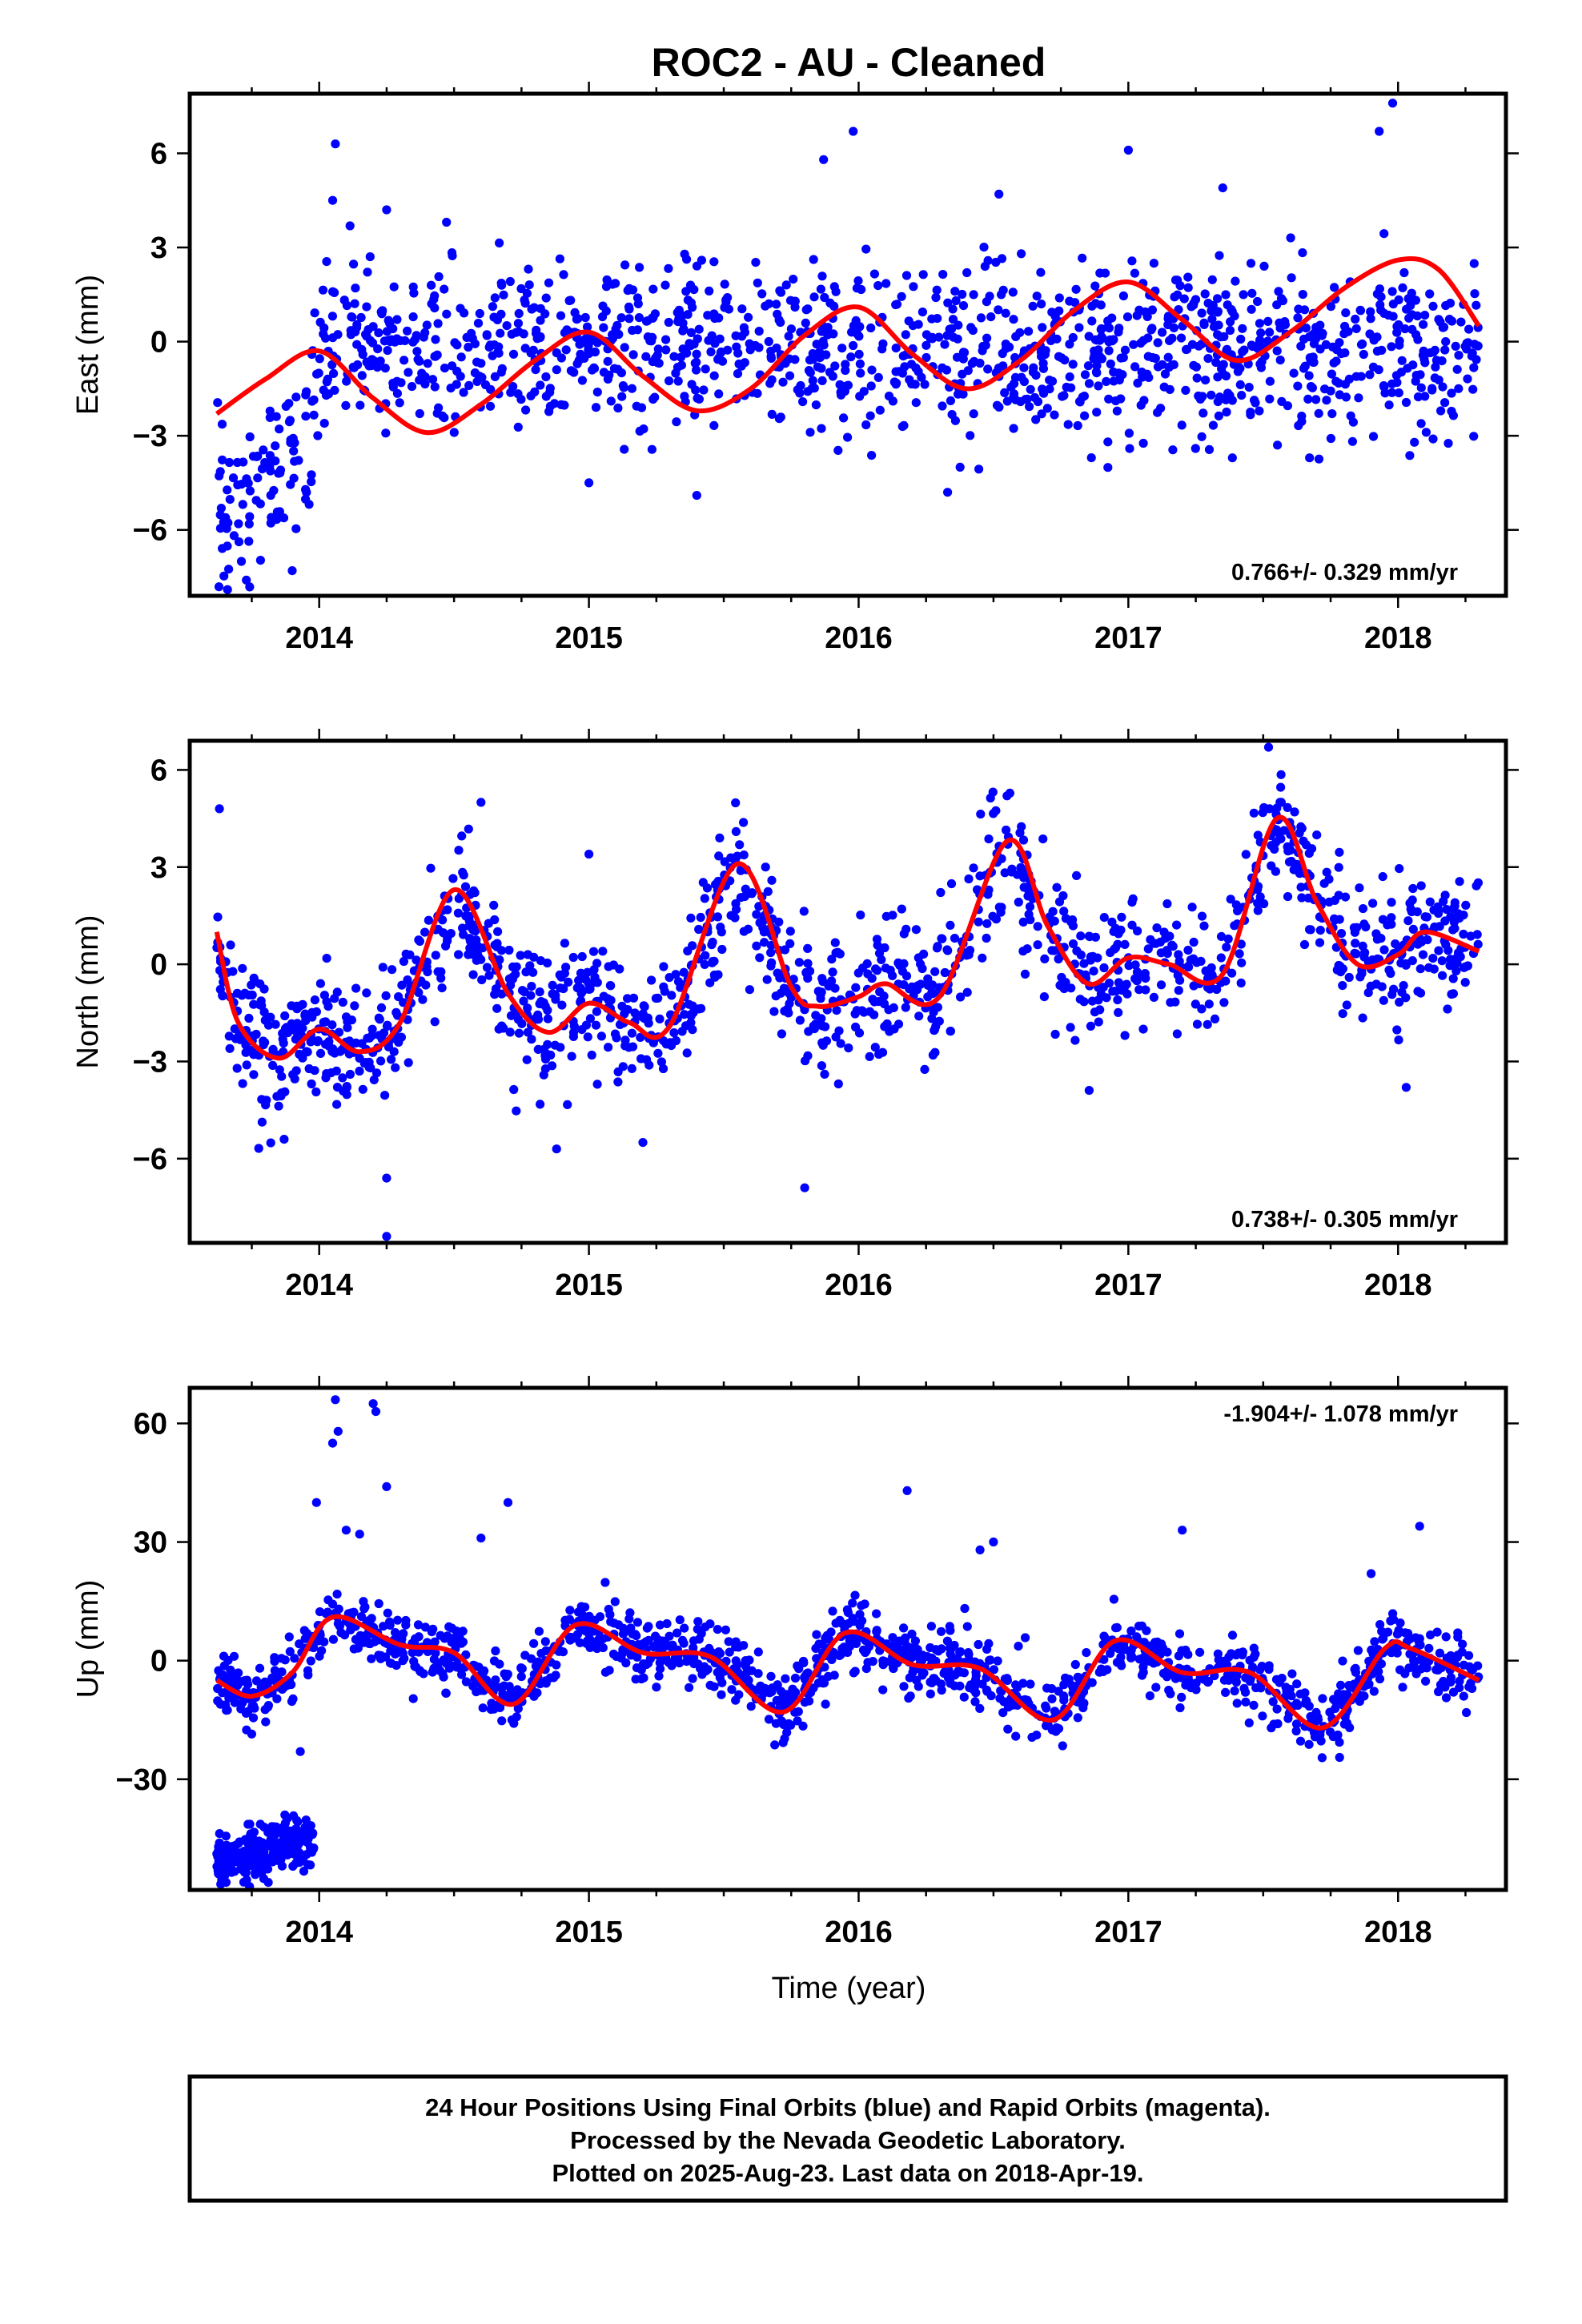 Image resolution: width=1582 pixels, height=2324 pixels. What do you see at coordinates (159, 965) in the screenshot?
I see `y-tick-label: 0` at bounding box center [159, 965].